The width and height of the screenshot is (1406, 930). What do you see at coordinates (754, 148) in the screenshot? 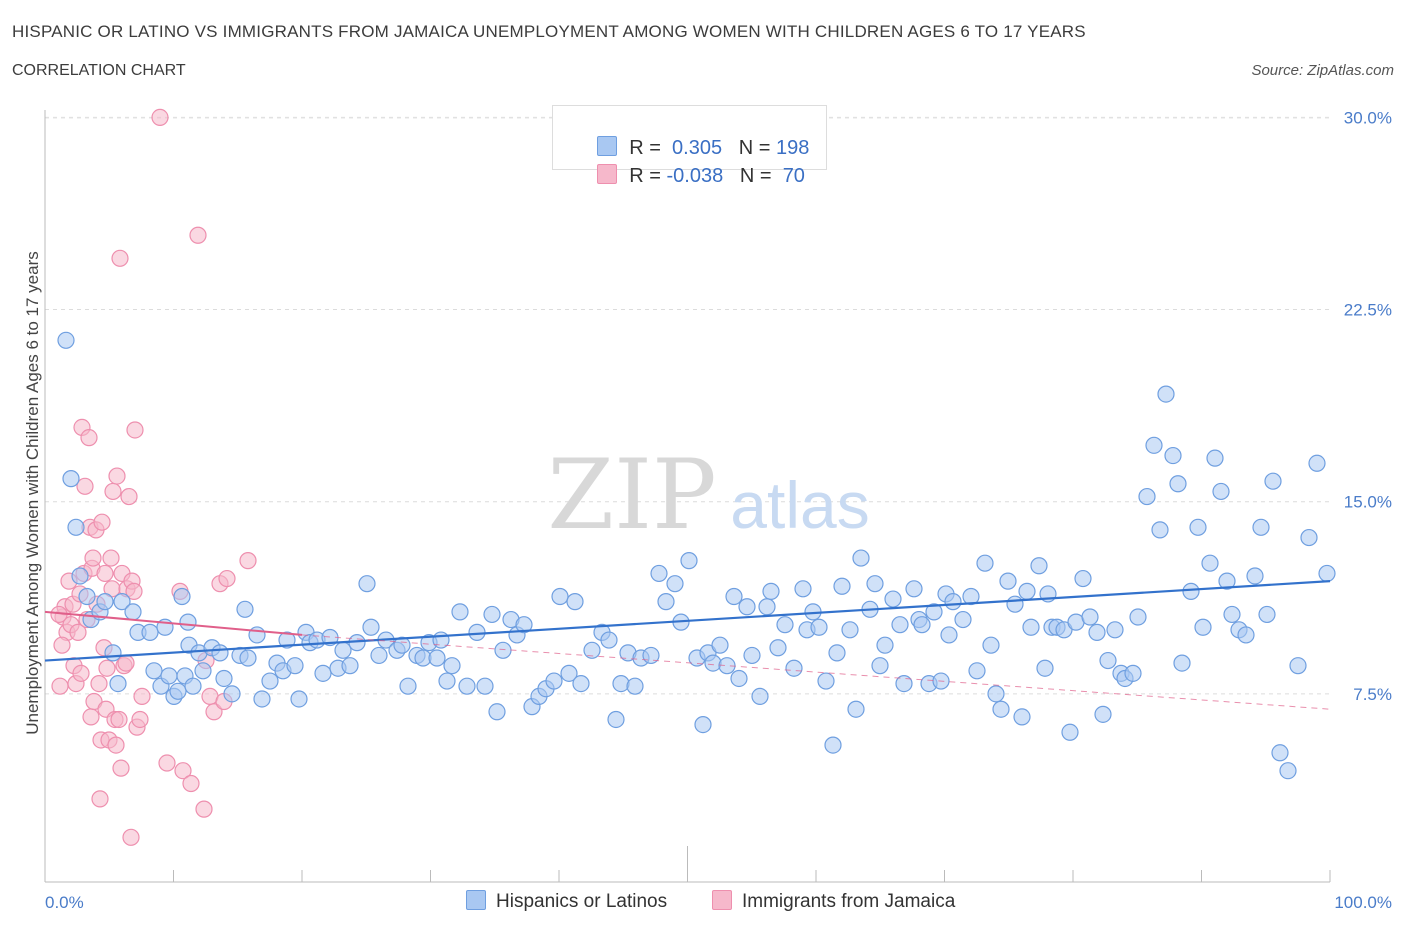
I see `legend-n-label-1: N =` at bounding box center [754, 148].